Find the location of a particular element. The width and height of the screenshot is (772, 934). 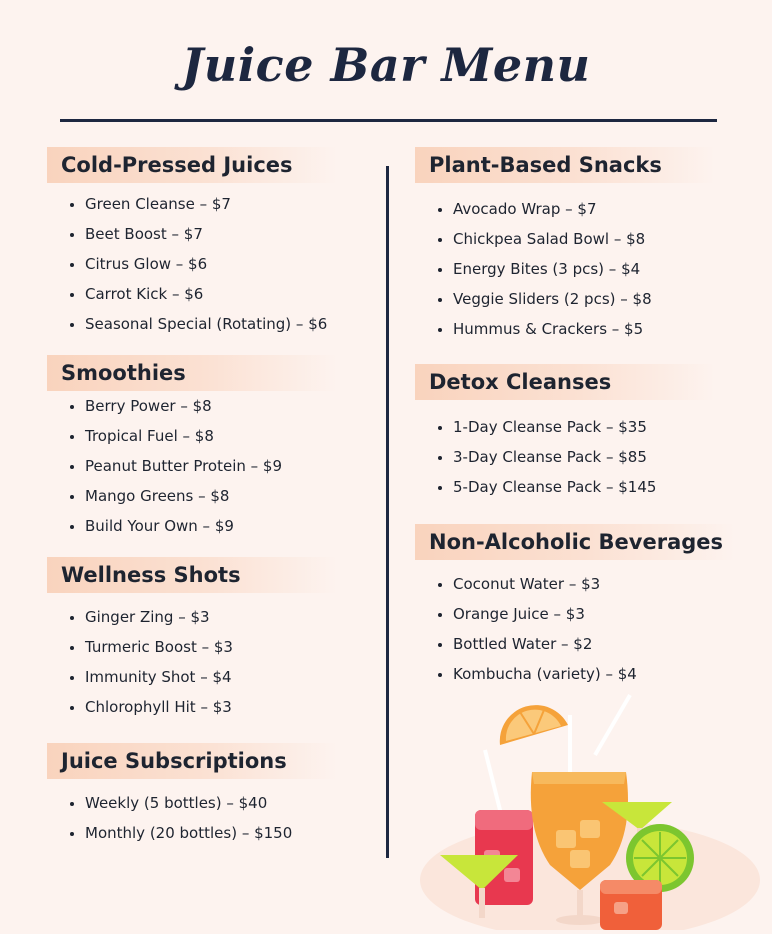

orange-drink-icon is located at coordinates (579, 848).